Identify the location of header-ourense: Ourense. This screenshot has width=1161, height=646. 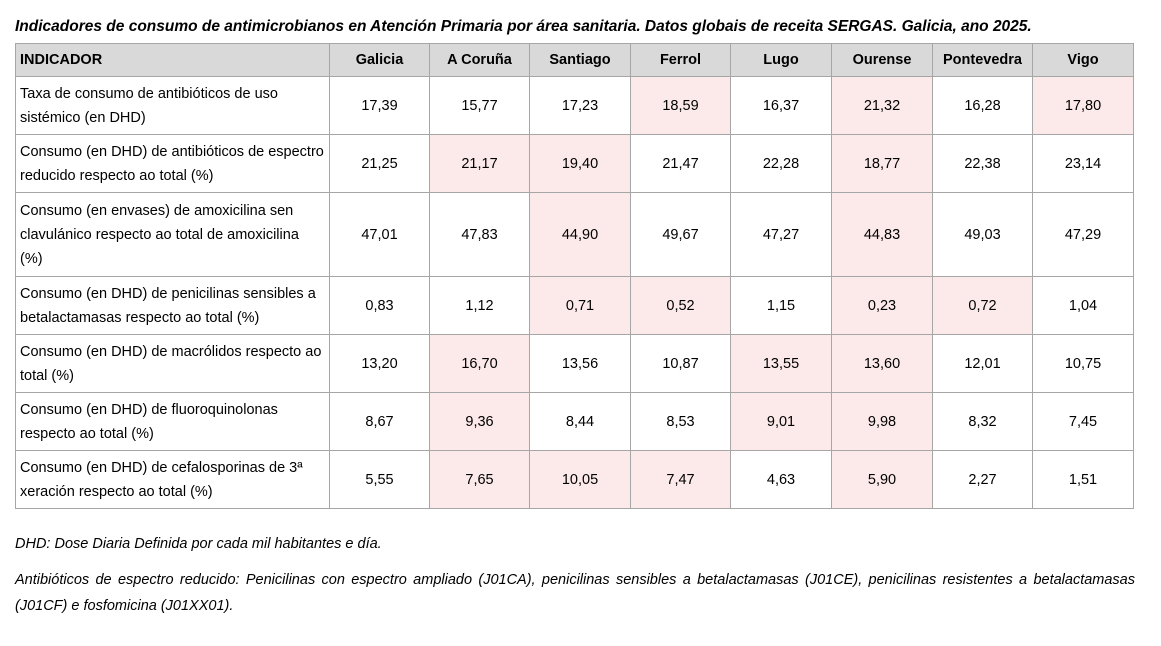
(882, 60).